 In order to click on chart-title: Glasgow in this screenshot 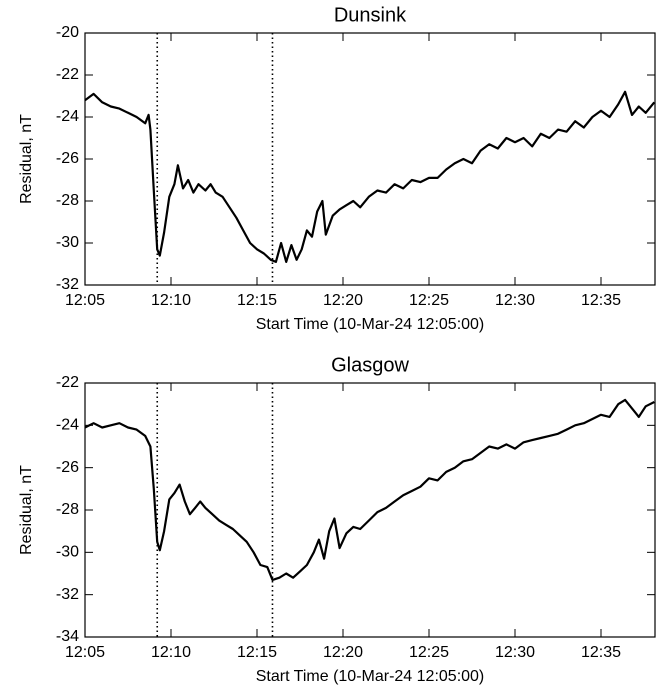, I will do `click(370, 365)`.